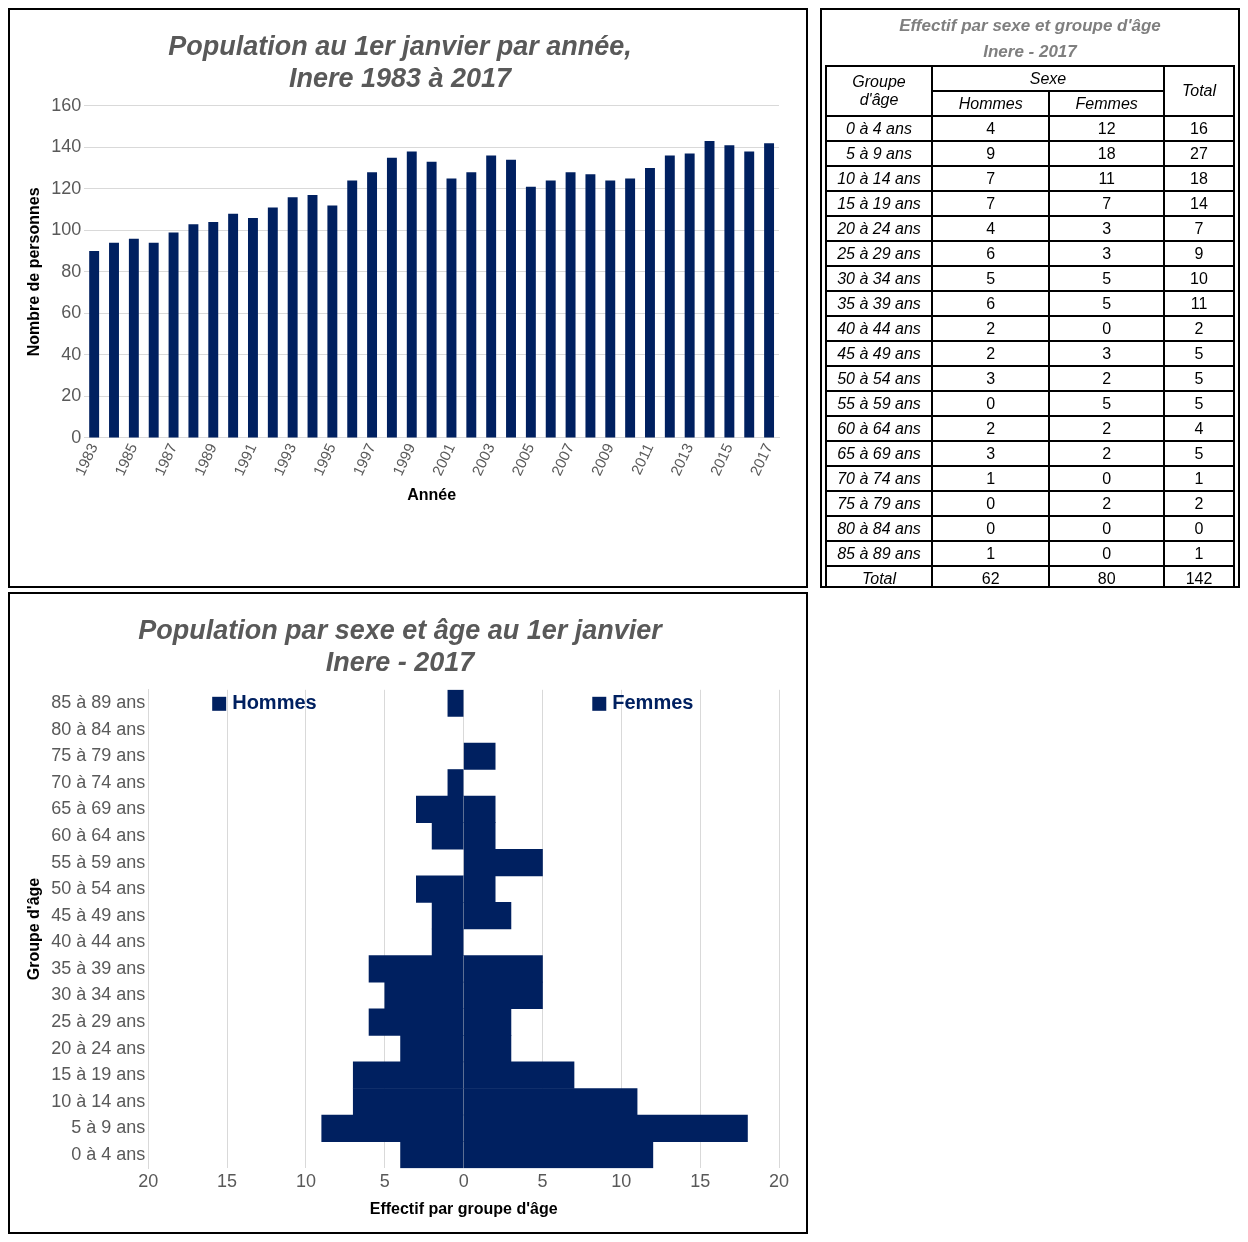 The image size is (1248, 1242). I want to click on data-label: 18, so click(1199, 178).